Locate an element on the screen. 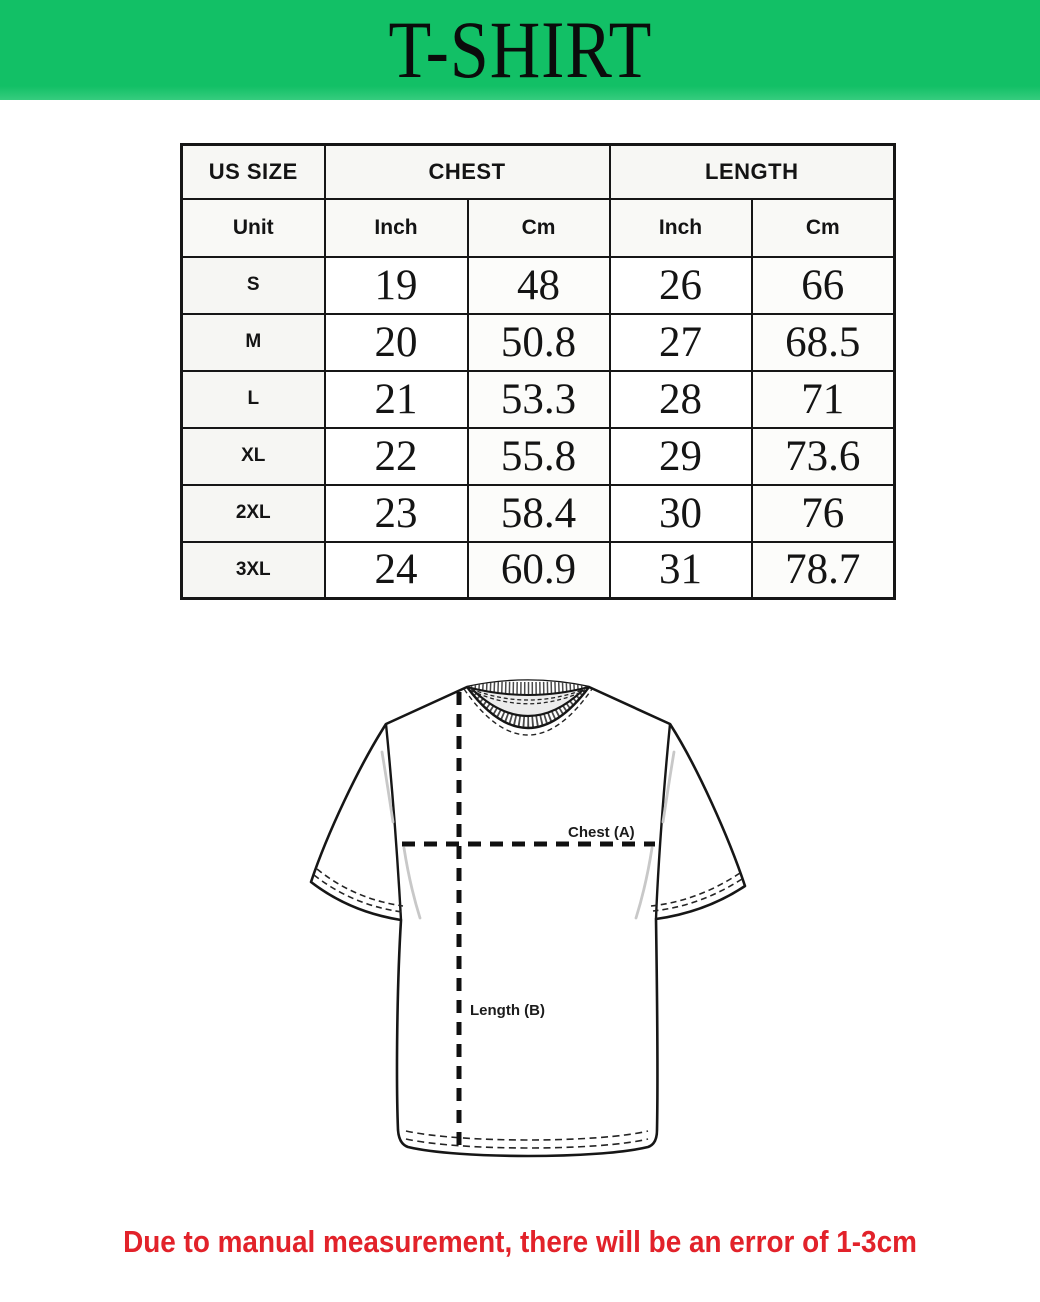  size-label: S is located at coordinates (253, 285).